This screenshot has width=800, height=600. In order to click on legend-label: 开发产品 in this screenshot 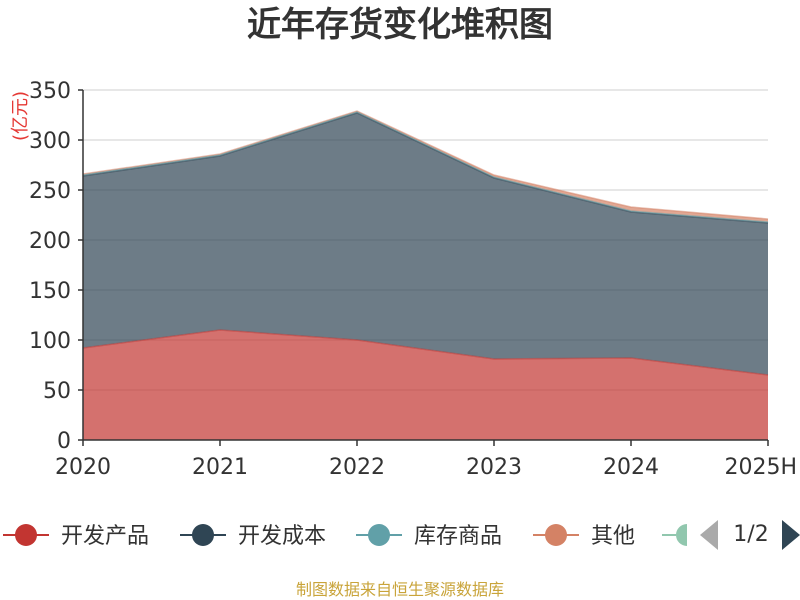, I will do `click(105, 536)`.